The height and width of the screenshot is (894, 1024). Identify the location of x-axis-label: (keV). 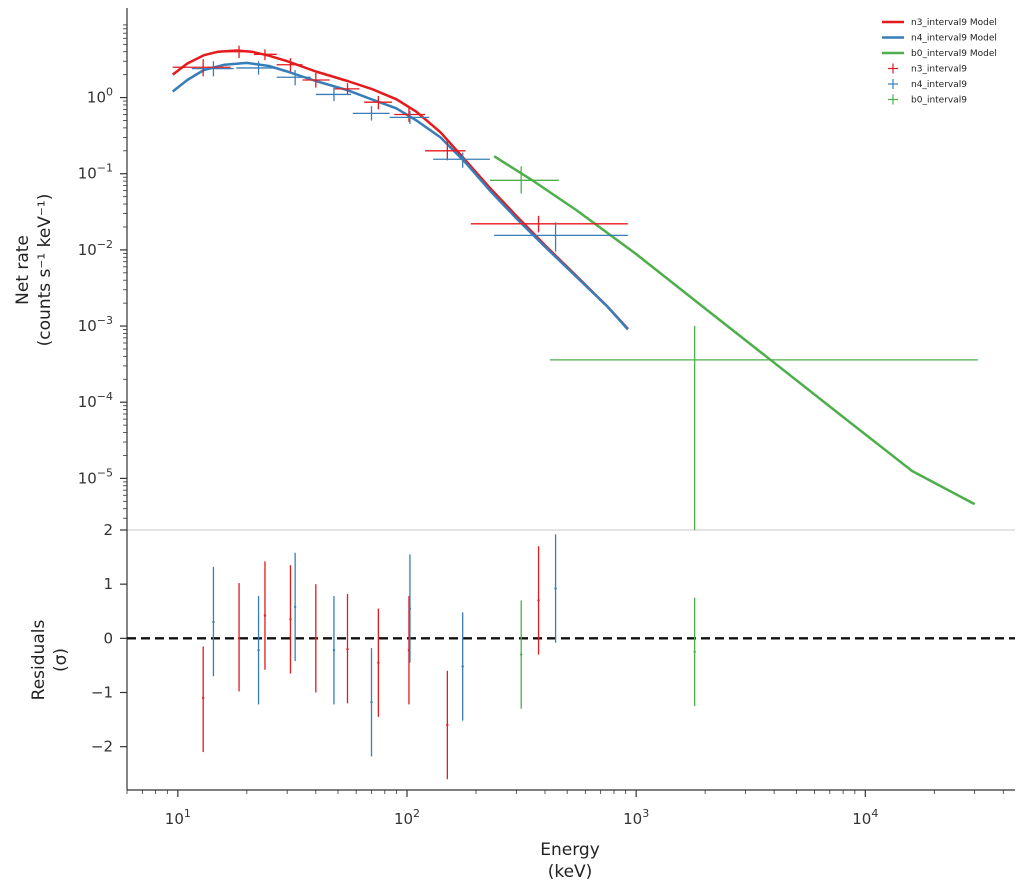
(570, 872).